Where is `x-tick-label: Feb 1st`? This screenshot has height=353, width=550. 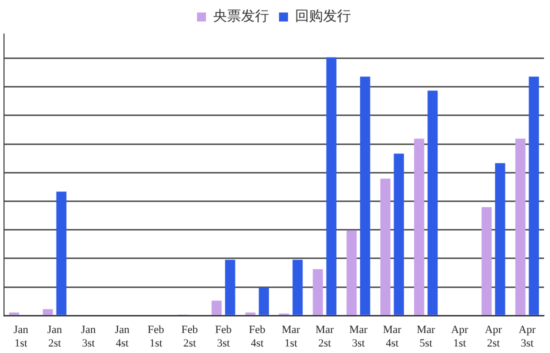
x-tick-label: Feb 1st is located at coordinates (156, 337).